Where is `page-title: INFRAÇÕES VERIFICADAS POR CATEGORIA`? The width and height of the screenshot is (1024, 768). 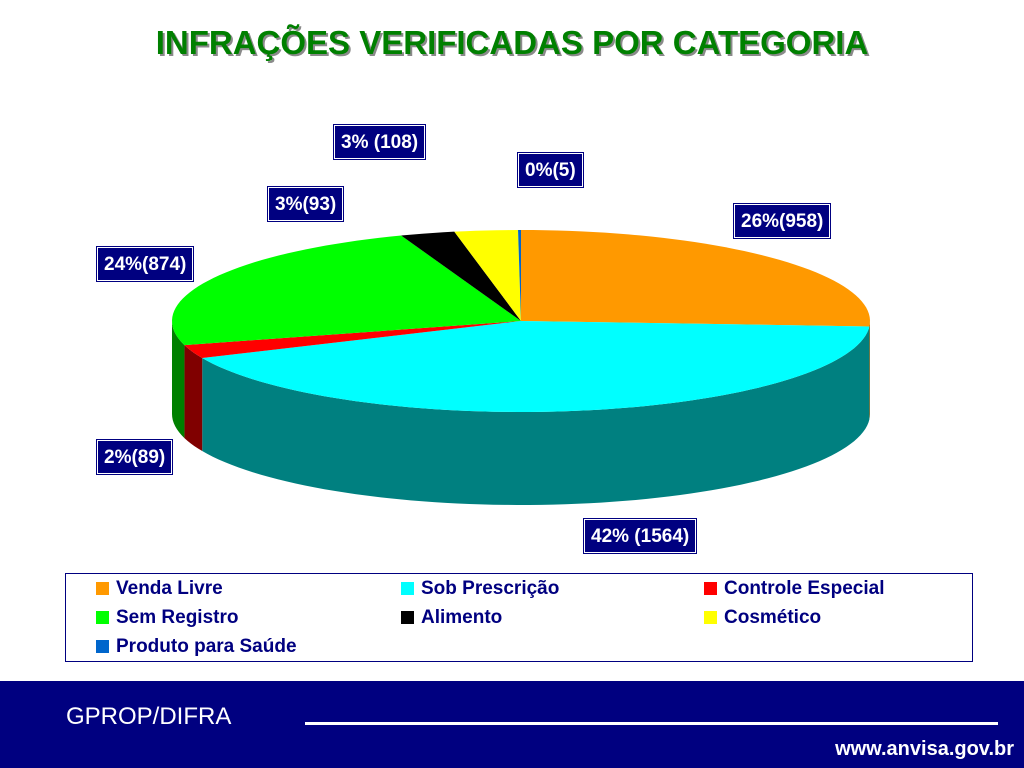
page-title: INFRAÇÕES VERIFICADAS POR CATEGORIA is located at coordinates (512, 42).